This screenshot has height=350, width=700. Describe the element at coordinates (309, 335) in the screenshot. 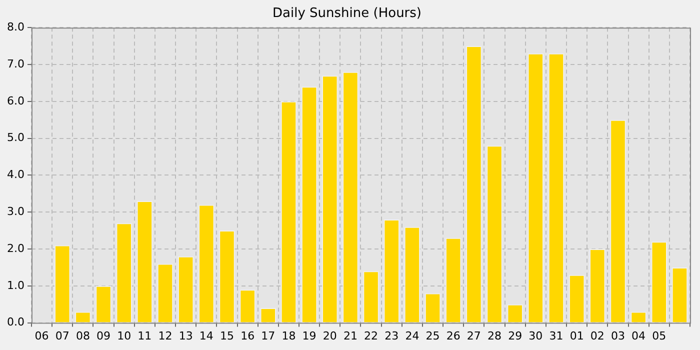

I see `x-tick-label: 19` at that location.